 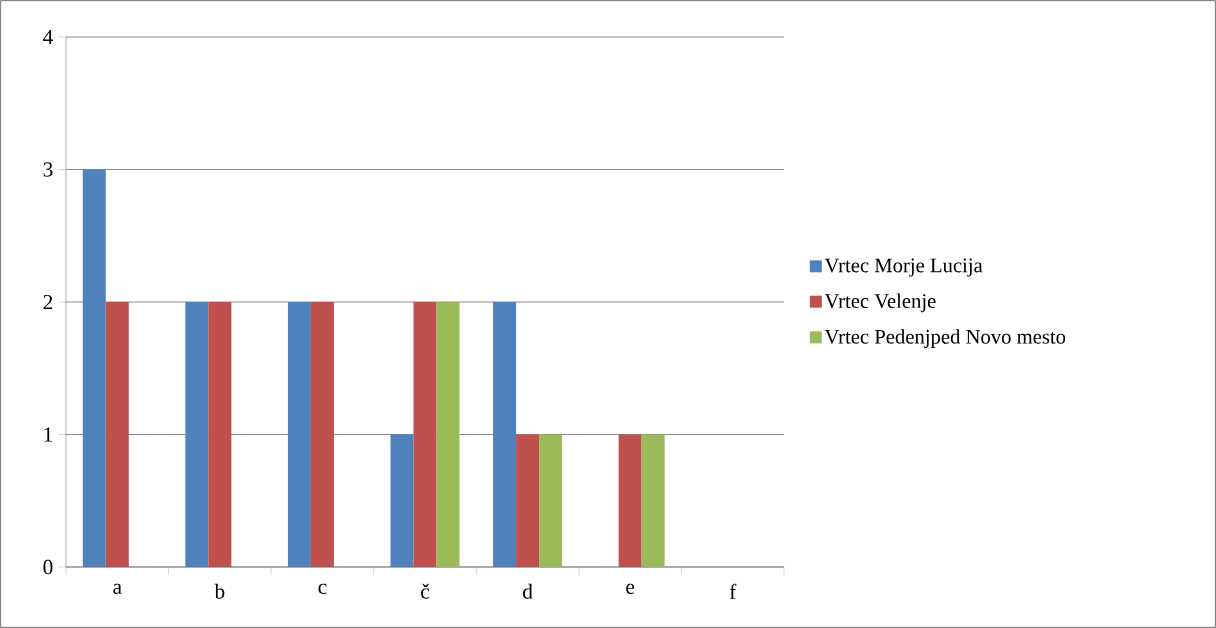 What do you see at coordinates (733, 591) in the screenshot?
I see `x-tick-label: f` at bounding box center [733, 591].